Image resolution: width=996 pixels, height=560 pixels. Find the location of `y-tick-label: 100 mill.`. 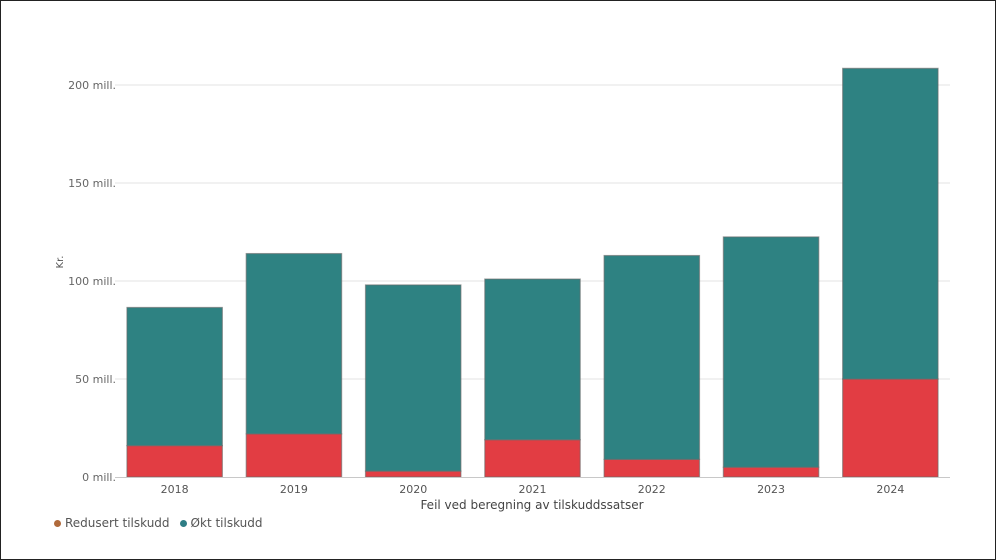

y-tick-label: 100 mill. is located at coordinates (92, 281).